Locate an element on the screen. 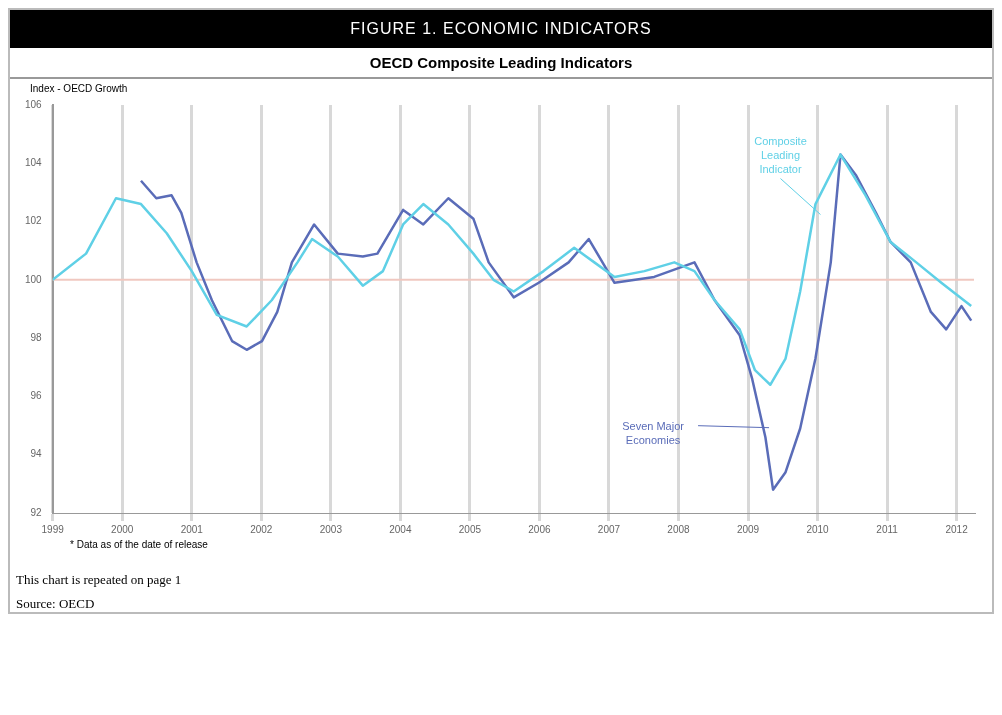 This screenshot has height=715, width=1002. x-tick-label: 2010 is located at coordinates (818, 529).